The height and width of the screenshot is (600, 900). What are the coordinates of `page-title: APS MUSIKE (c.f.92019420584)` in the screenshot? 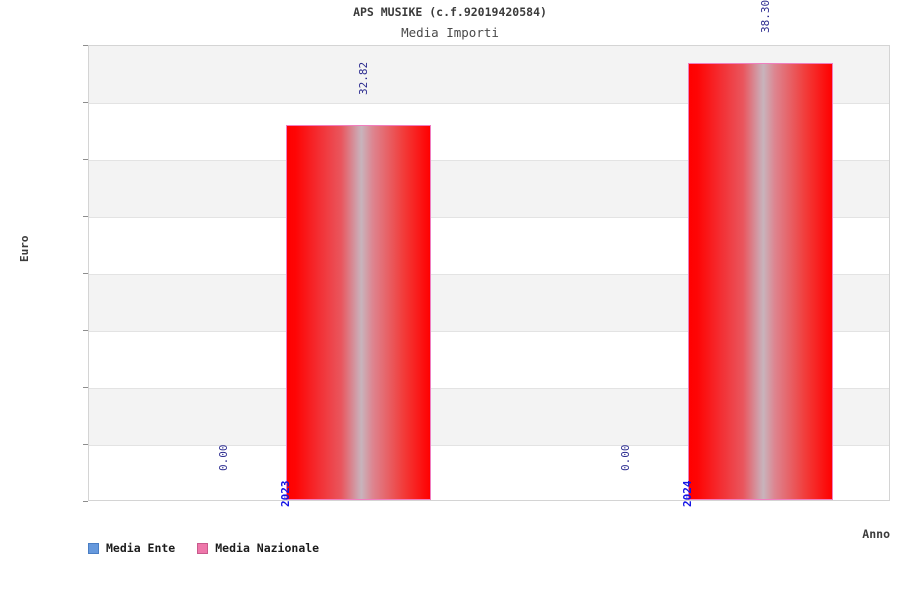 It's located at (450, 12).